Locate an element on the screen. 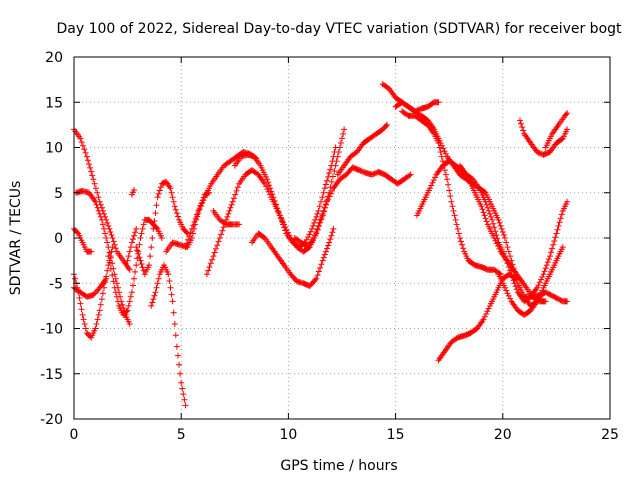 The image size is (640, 480). y-tick-labels: -20 -15 -10 -5 0 5 10 15 20 is located at coordinates (51, 239).